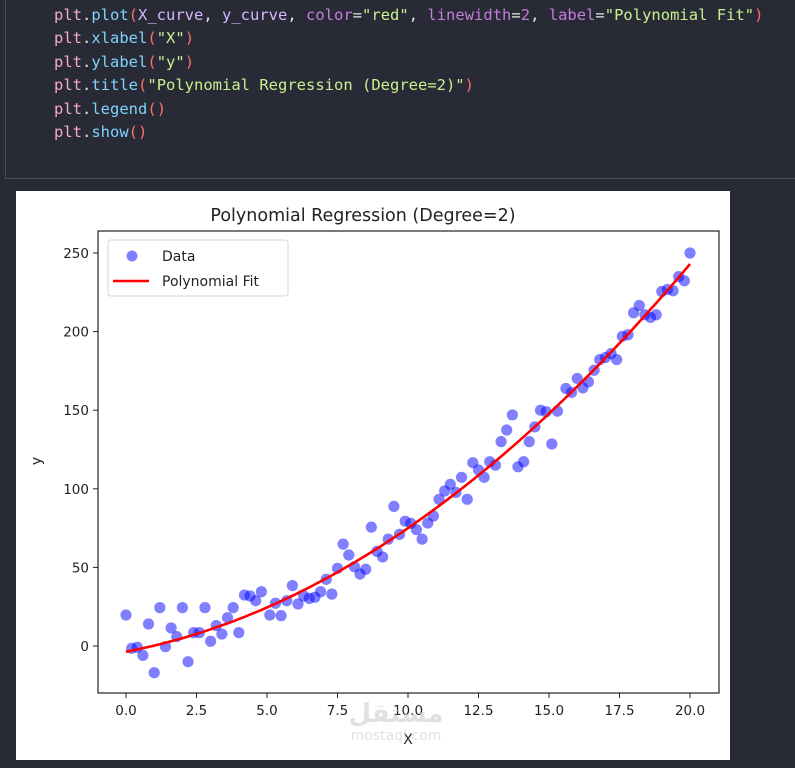 The image size is (795, 768). I want to click on y-tick-label: 0, so click(84, 647).